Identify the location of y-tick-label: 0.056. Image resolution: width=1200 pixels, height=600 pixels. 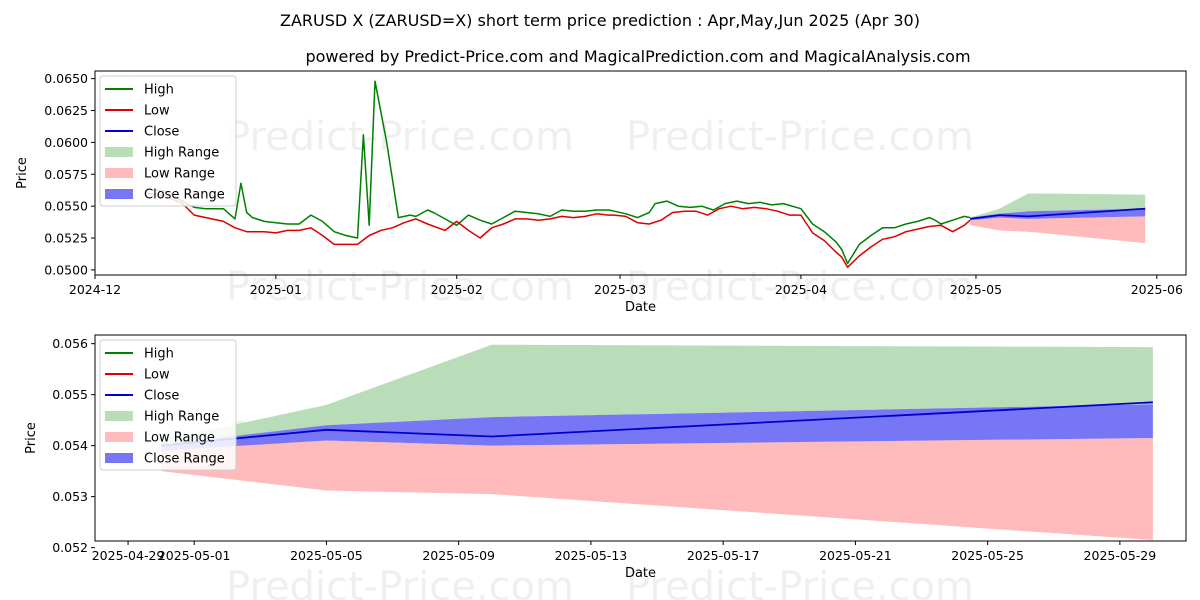
(70, 343).